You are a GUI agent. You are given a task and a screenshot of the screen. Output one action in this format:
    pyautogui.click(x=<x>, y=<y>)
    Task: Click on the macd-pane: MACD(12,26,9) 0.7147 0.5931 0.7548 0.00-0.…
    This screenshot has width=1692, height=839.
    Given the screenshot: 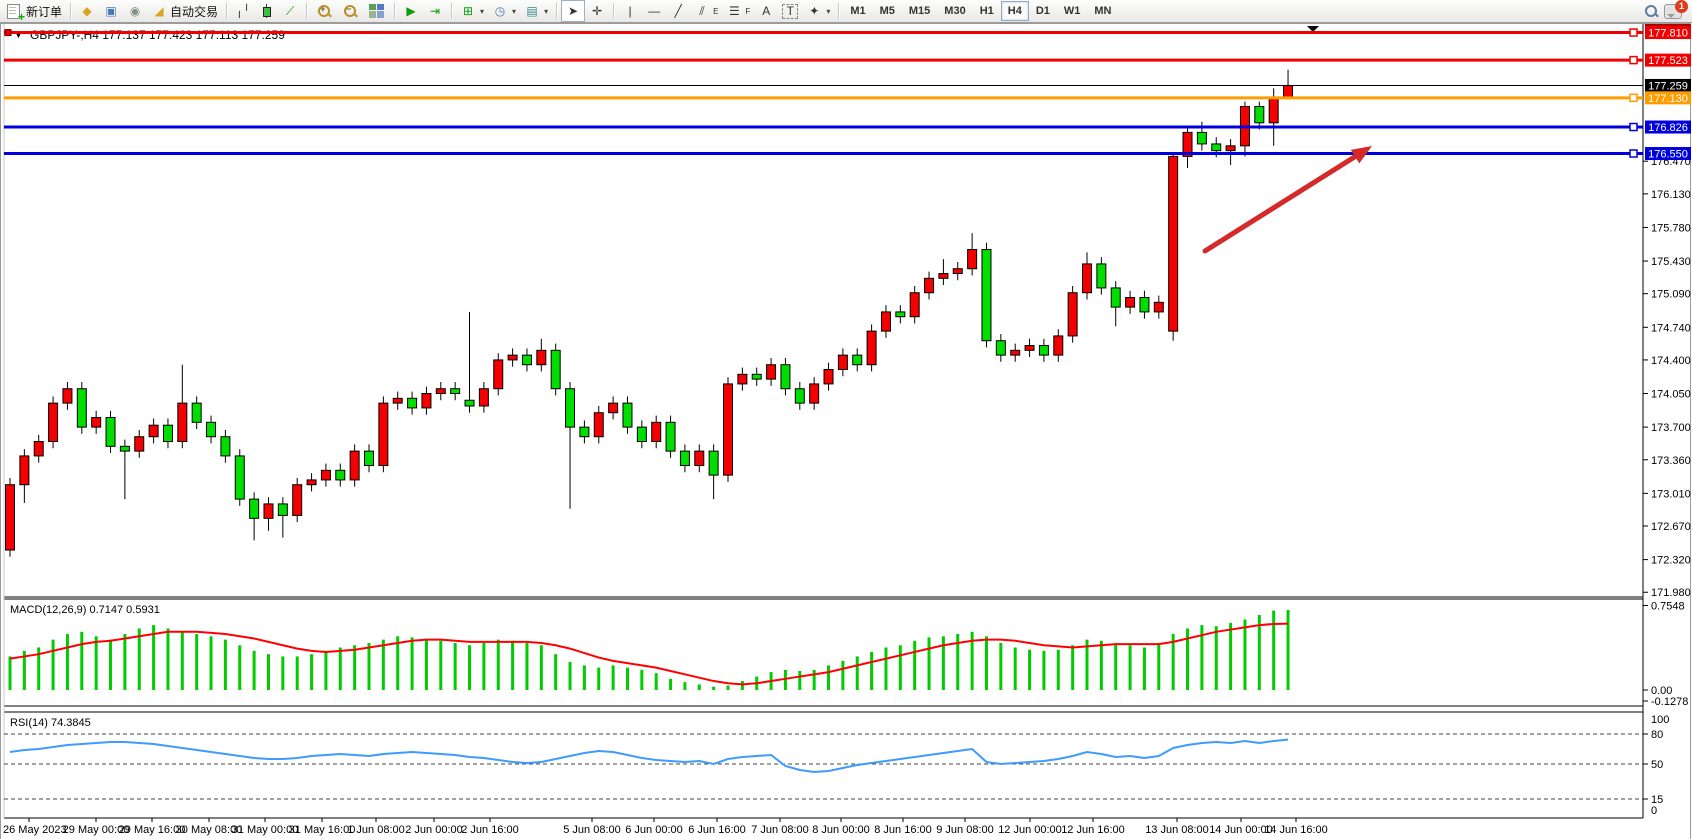 What is the action you would take?
    pyautogui.click(x=848, y=654)
    